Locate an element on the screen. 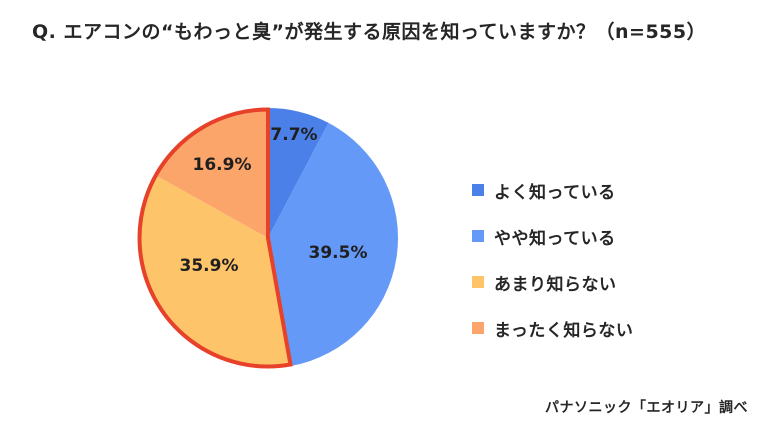  legend-label: あまり知らない is located at coordinates (555, 284).